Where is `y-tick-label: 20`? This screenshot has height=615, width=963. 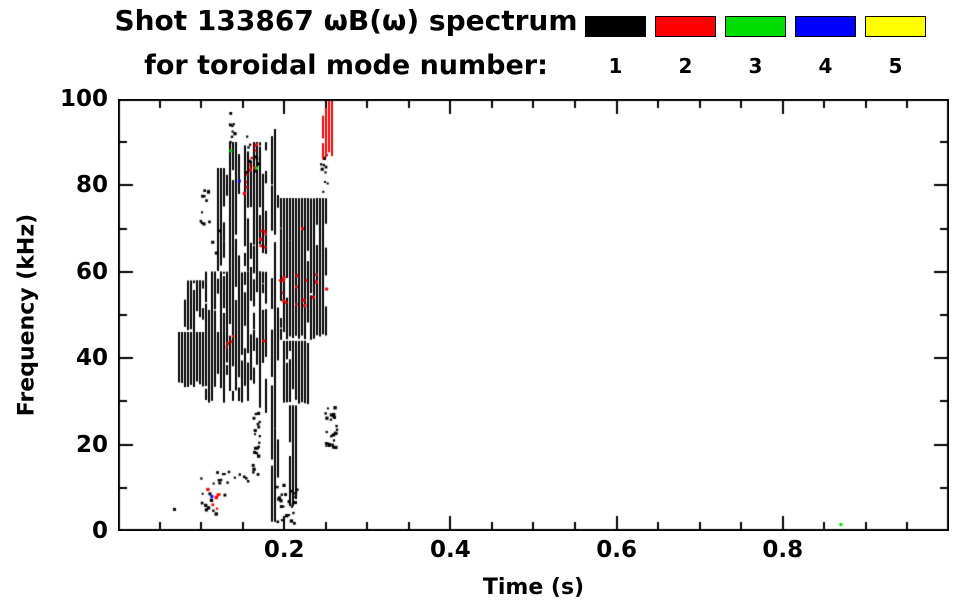
y-tick-label: 20 is located at coordinates (91, 444).